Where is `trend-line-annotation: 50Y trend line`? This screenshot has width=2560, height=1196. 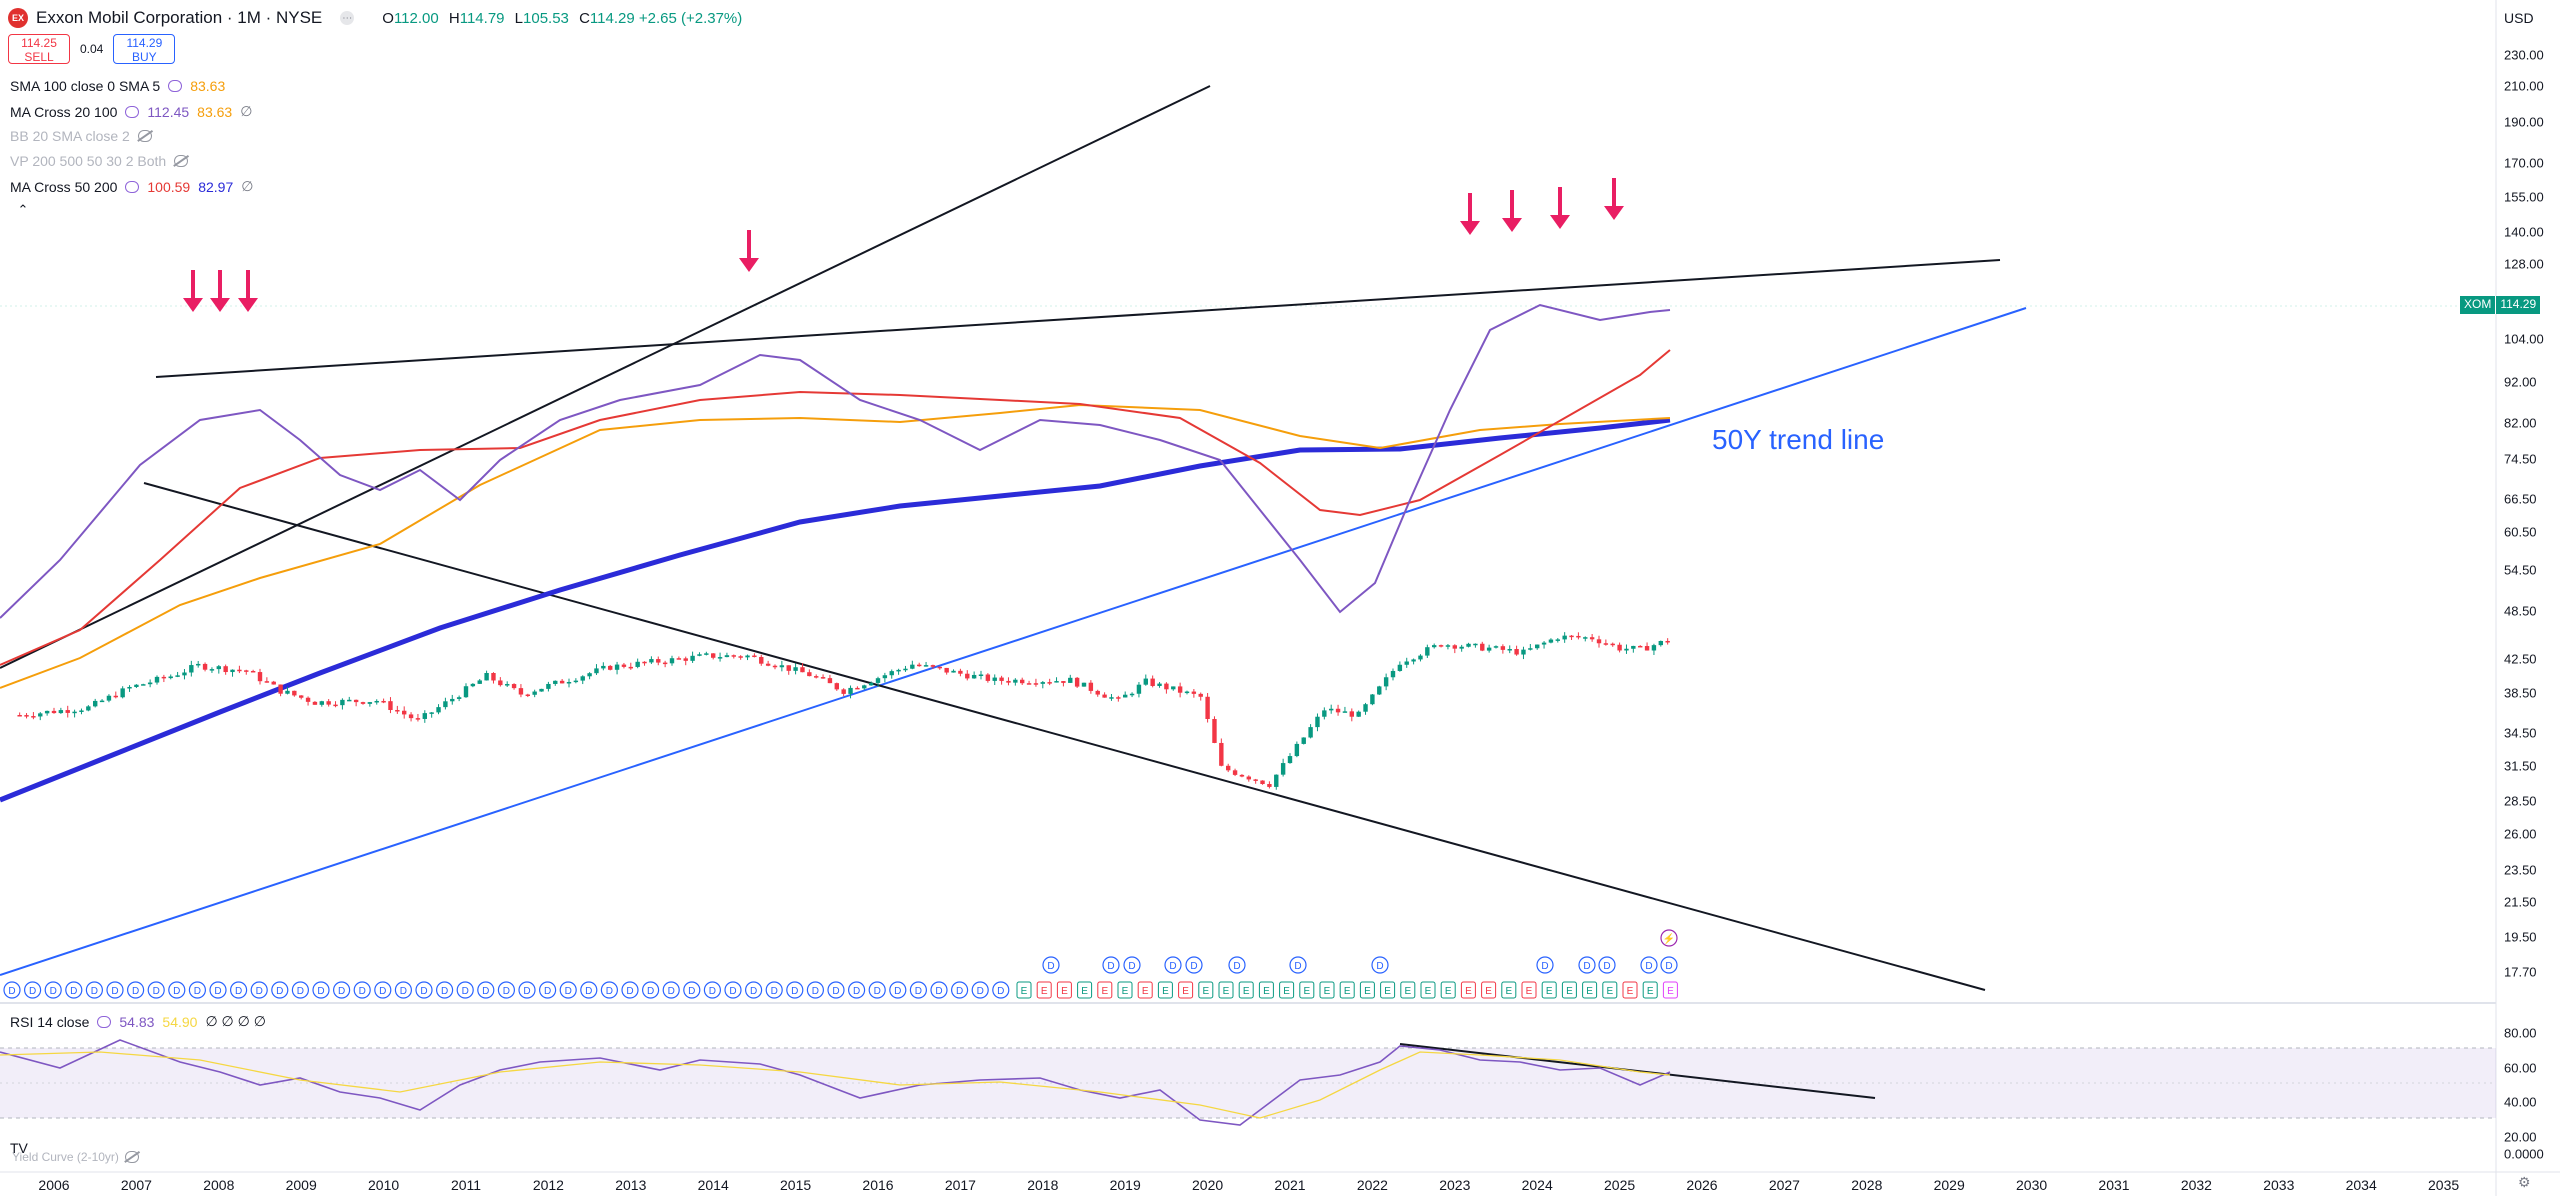
trend-line-annotation: 50Y trend line is located at coordinates (1798, 439).